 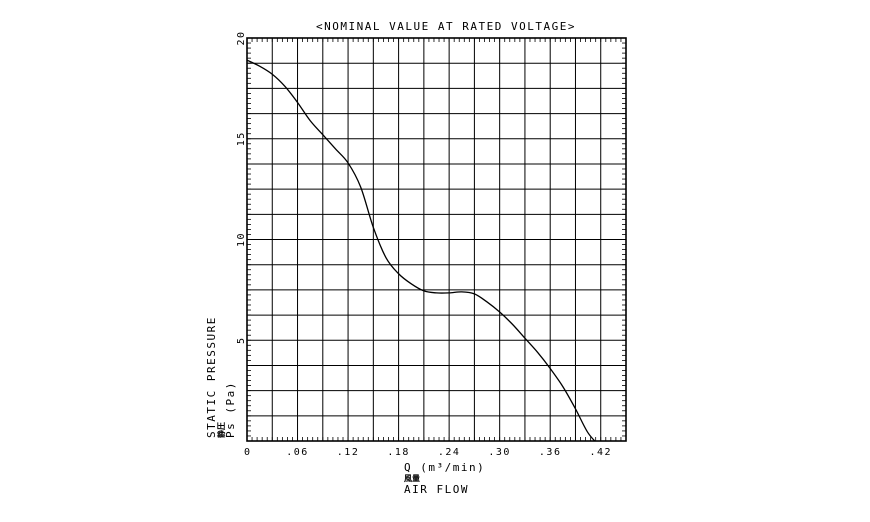 I want to click on x-tick-label: .06, so click(x=297, y=452).